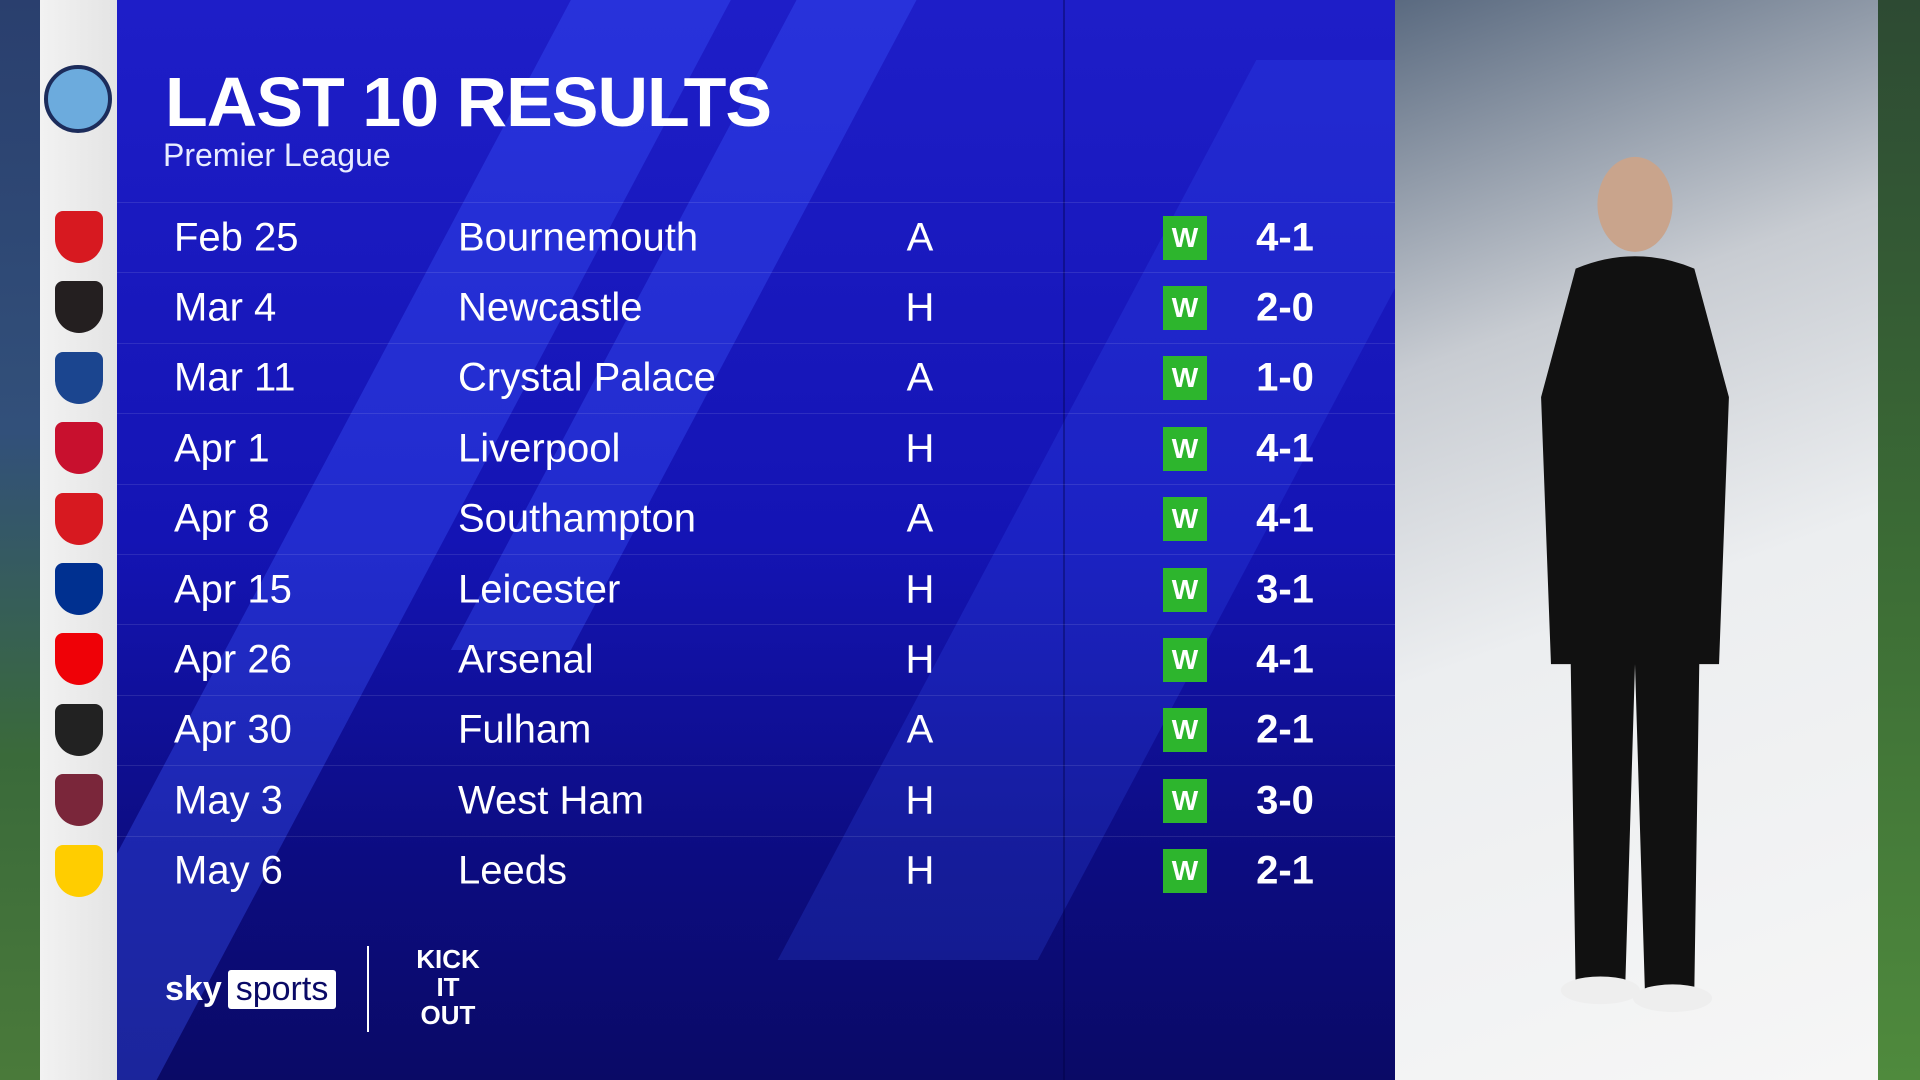 The width and height of the screenshot is (1920, 1080). What do you see at coordinates (277, 155) in the screenshot?
I see `competition-subtitle: Premier League` at bounding box center [277, 155].